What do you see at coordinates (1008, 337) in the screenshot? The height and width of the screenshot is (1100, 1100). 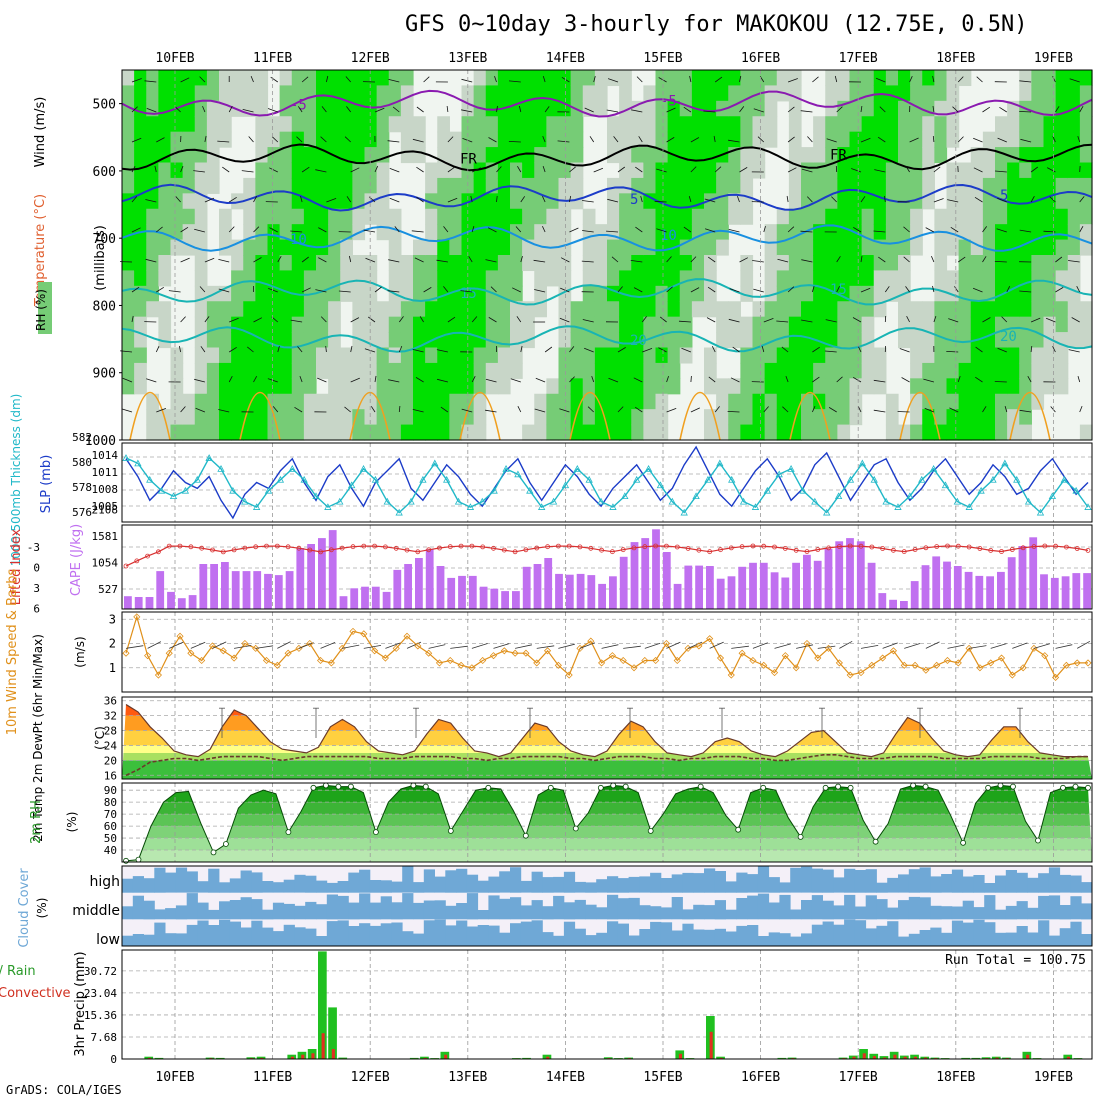 I see `temperature-contour-label: 20` at bounding box center [1008, 337].